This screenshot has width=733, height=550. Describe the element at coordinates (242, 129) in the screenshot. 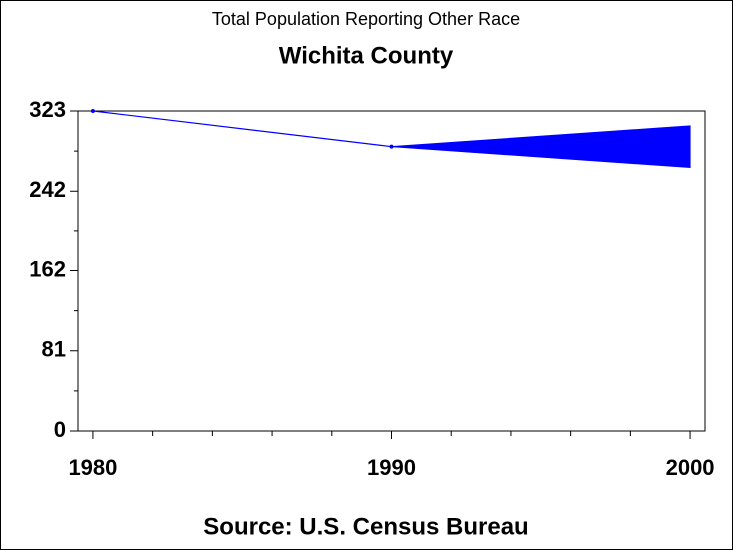

I see `line` at that location.